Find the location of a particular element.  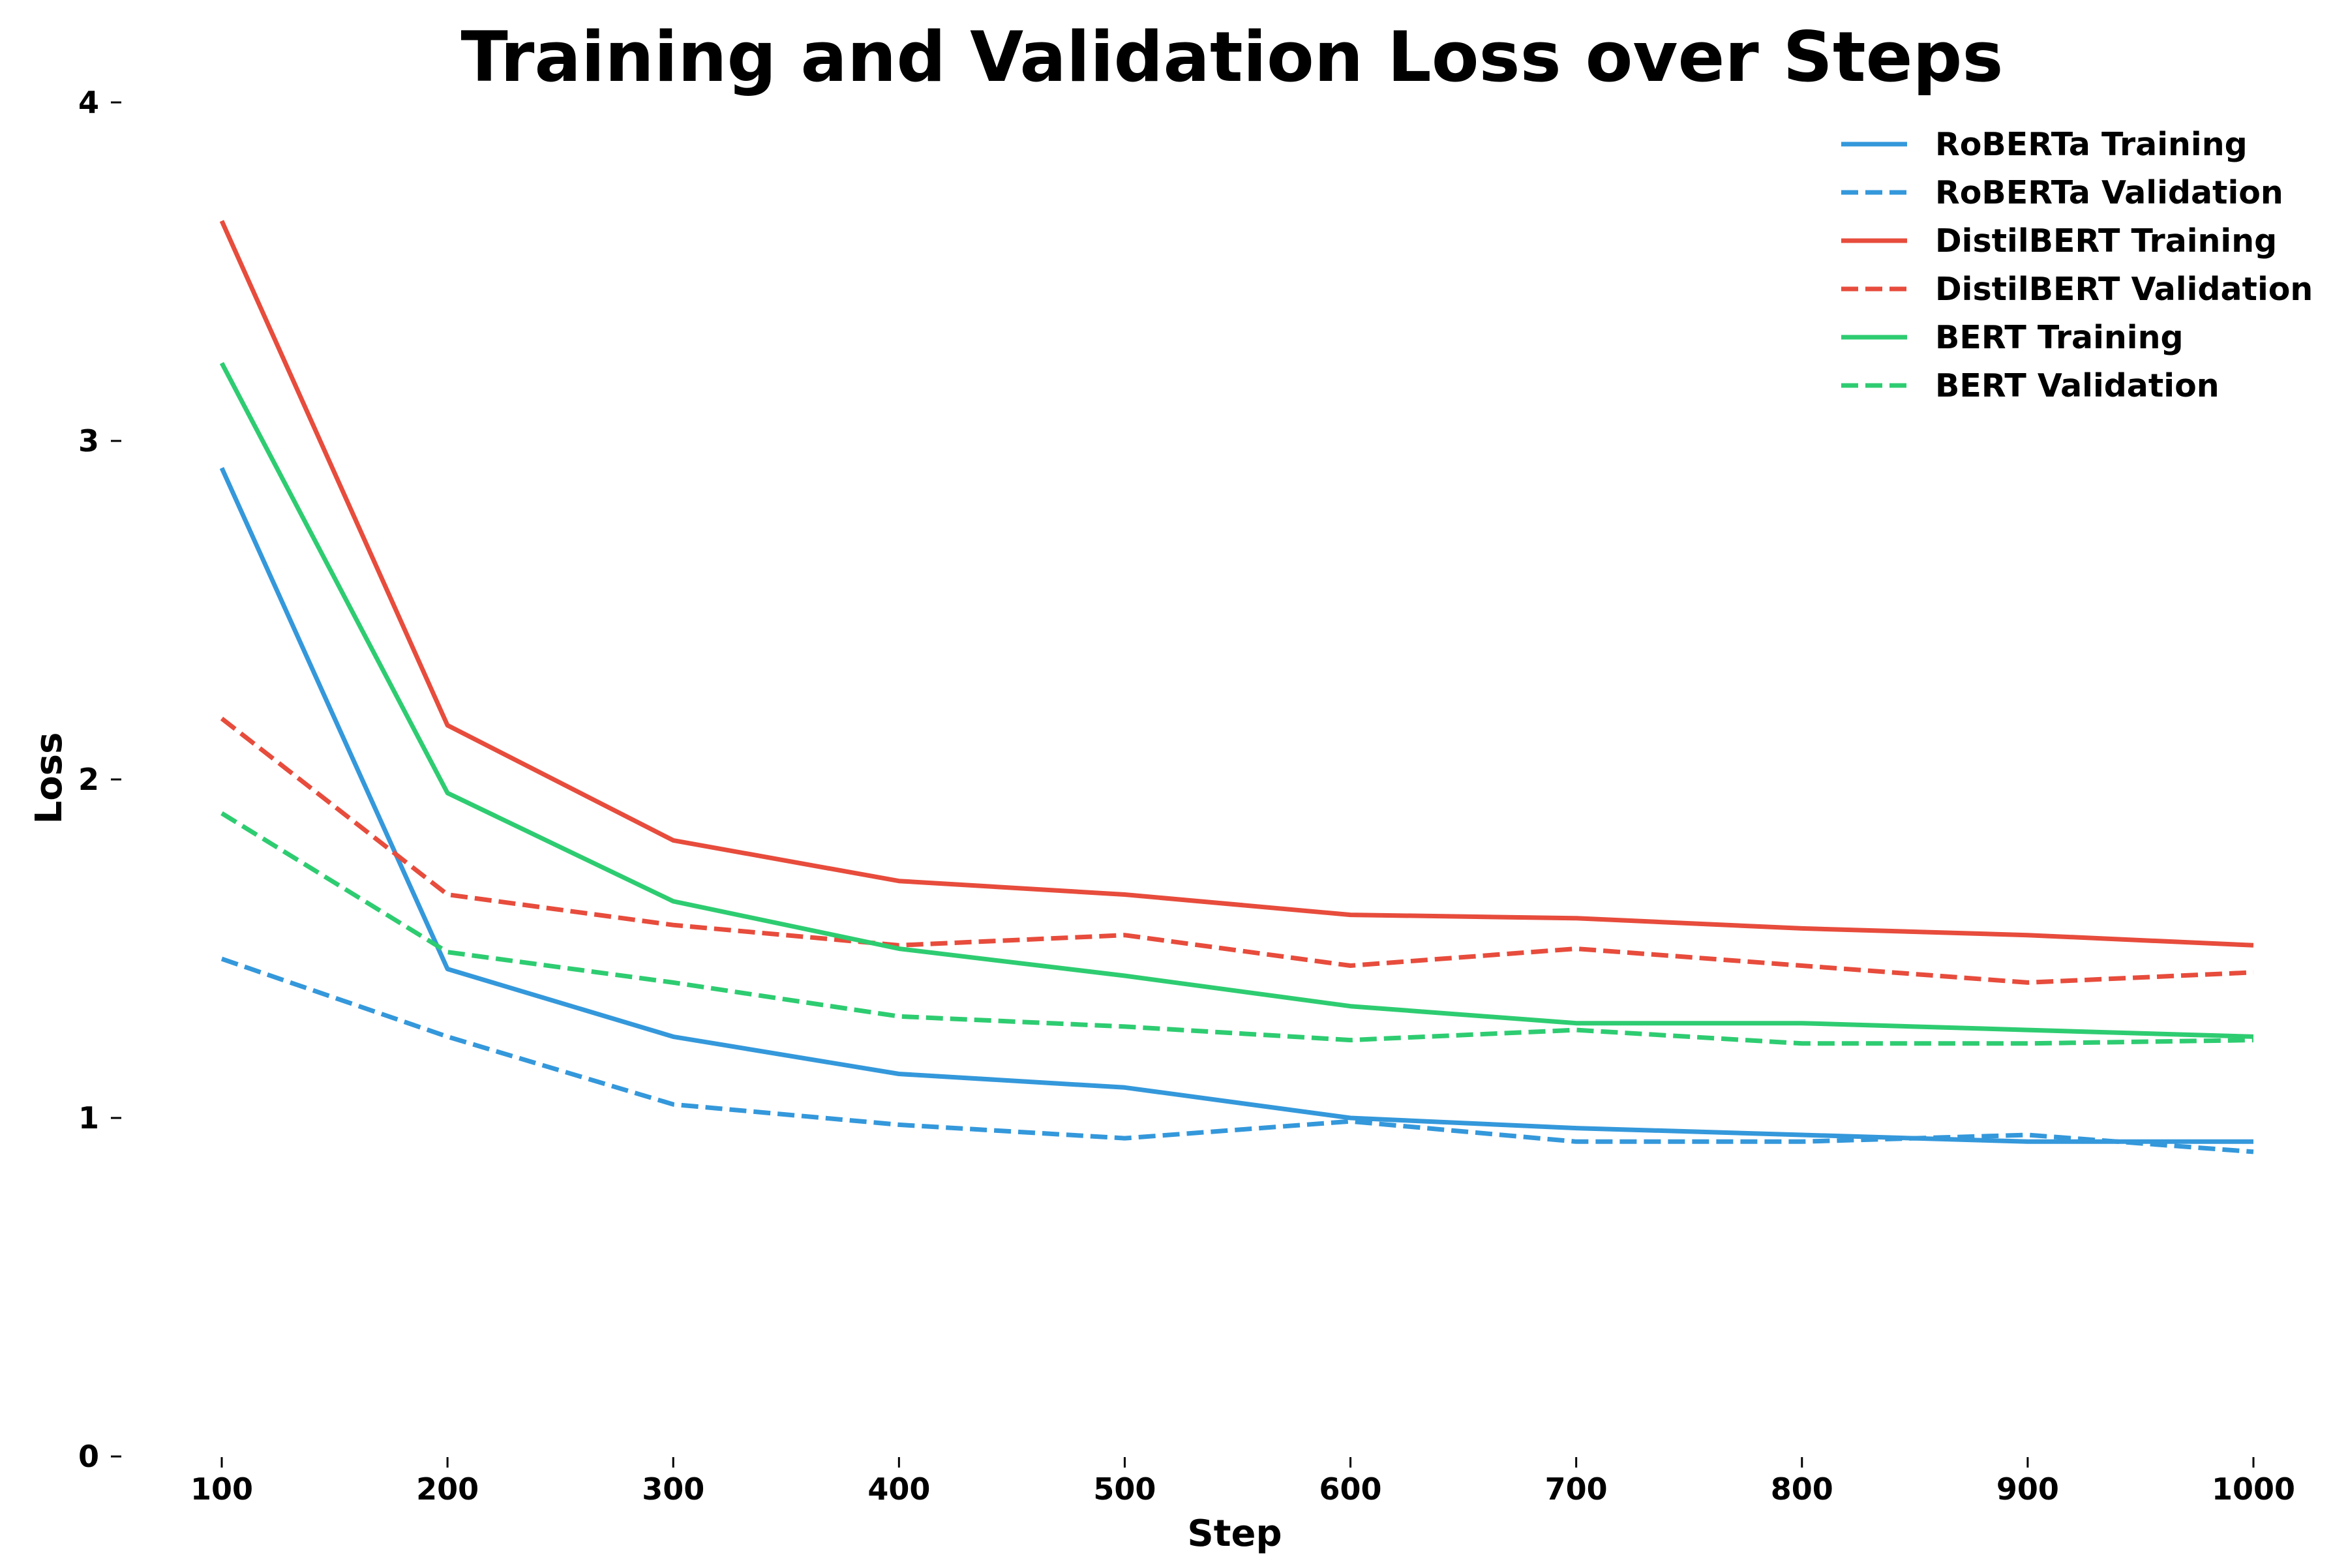

y-tick-label: 2 is located at coordinates (89, 779).